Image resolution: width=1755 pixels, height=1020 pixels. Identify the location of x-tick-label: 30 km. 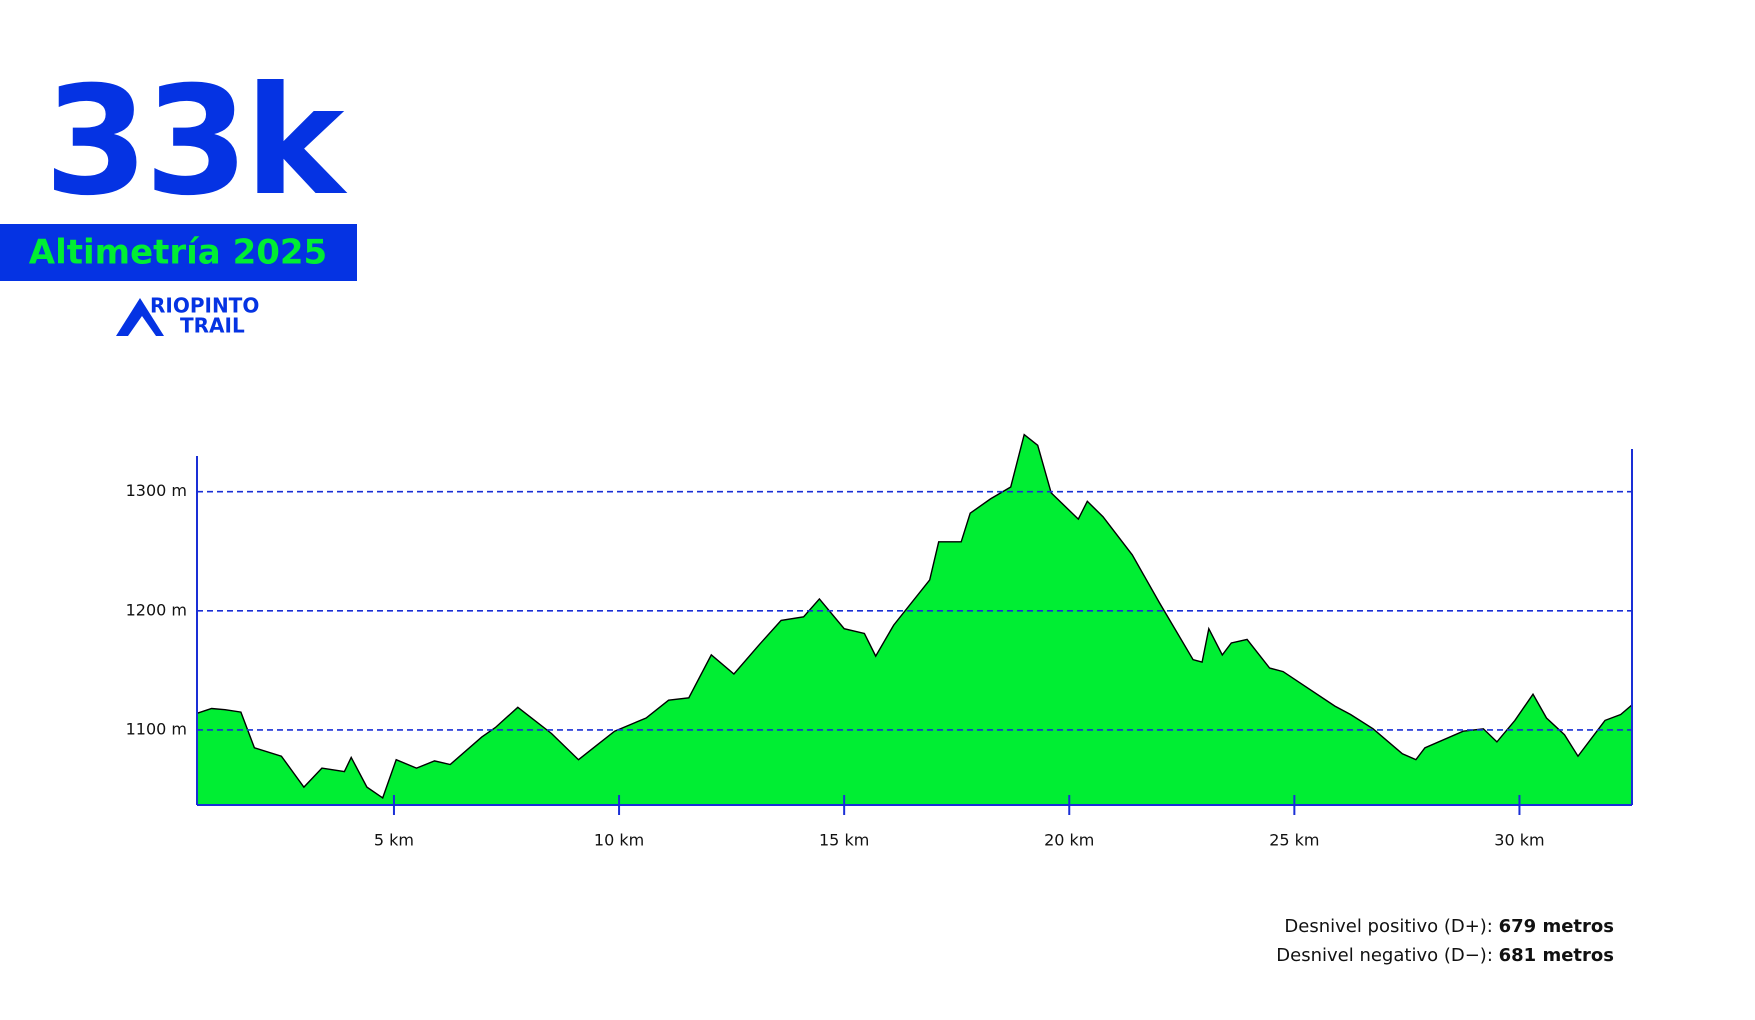
(1519, 840).